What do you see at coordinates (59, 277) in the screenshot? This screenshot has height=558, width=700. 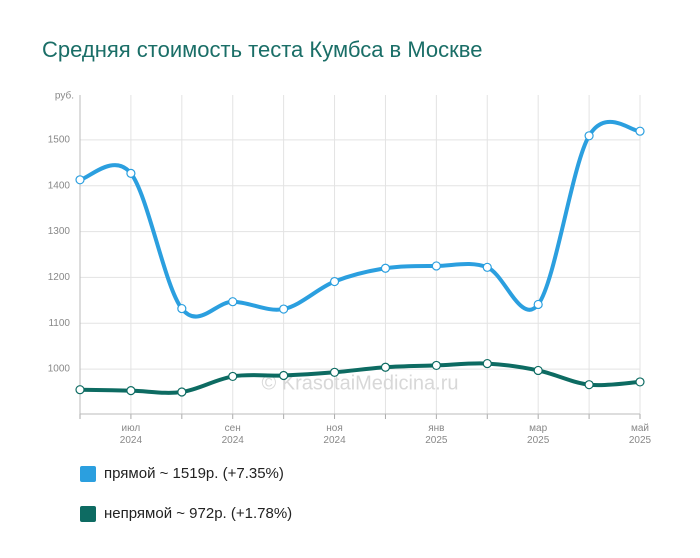 I see `y-tick-label: 1200` at bounding box center [59, 277].